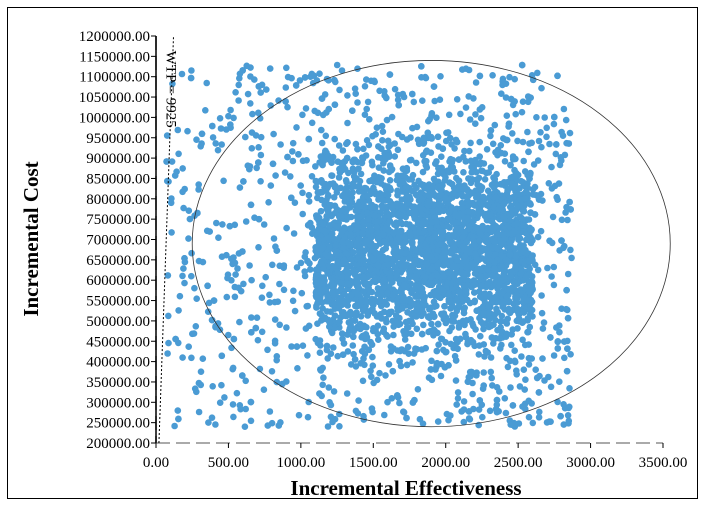 This screenshot has height=506, width=705. I want to click on y-axis-title: Incremental Cost, so click(31, 238).